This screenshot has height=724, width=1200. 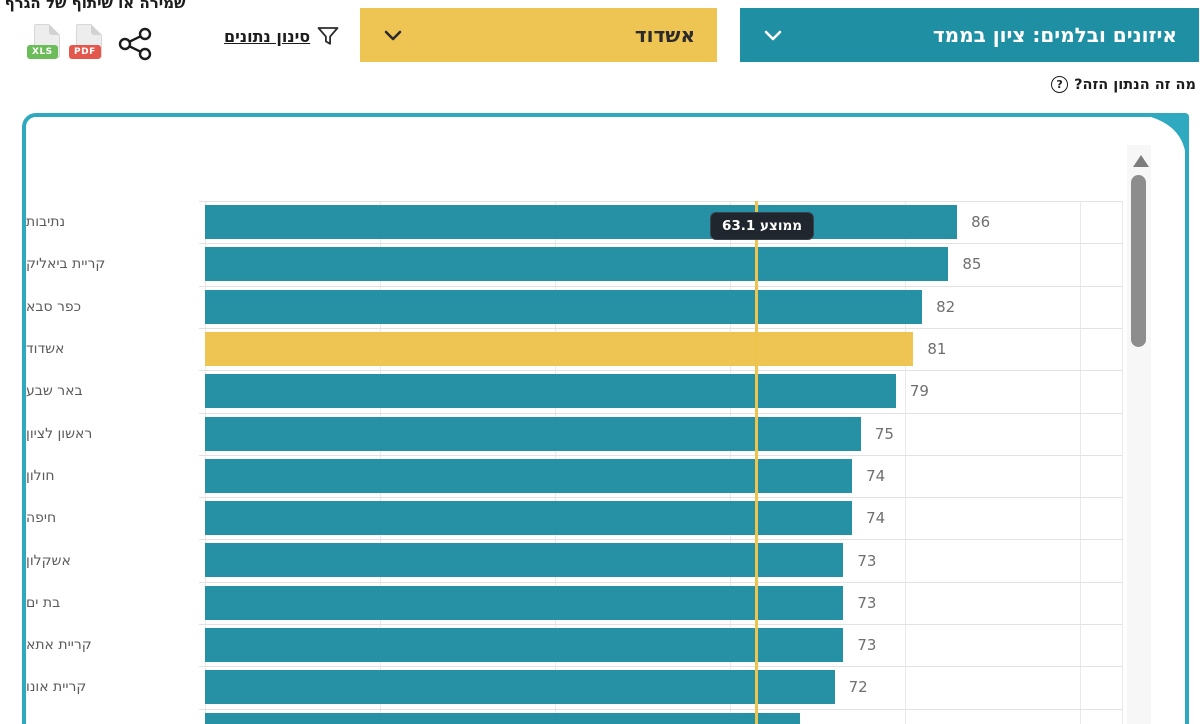 I want to click on export-xls-button: XLS, so click(x=43, y=42).